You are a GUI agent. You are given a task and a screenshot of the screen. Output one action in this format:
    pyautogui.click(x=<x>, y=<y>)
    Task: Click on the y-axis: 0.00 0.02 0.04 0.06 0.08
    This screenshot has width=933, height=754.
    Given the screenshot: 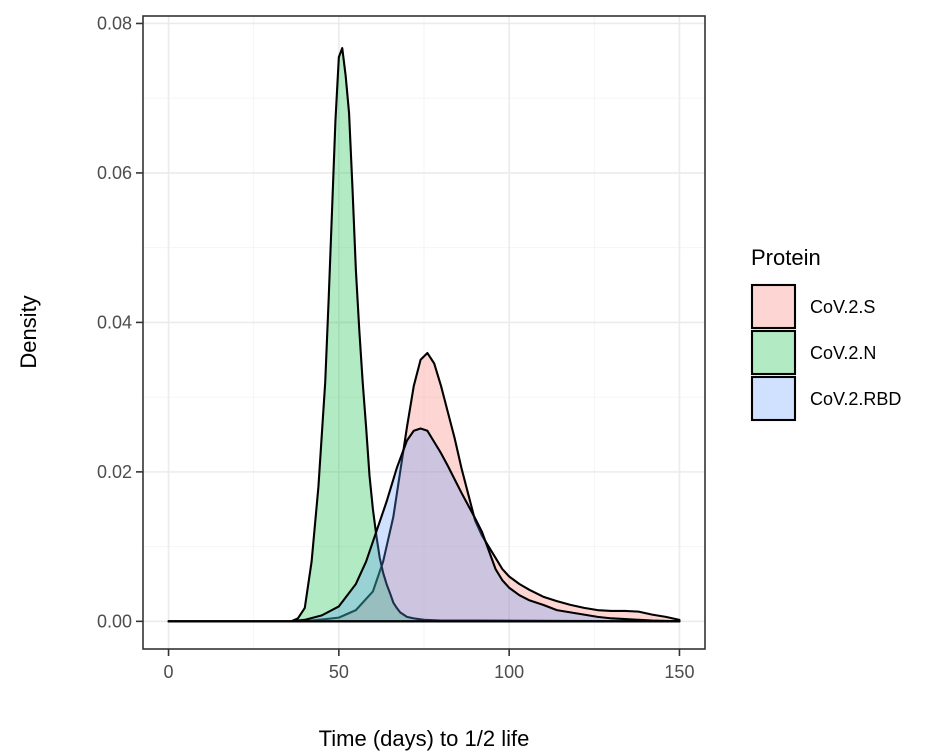 What is the action you would take?
    pyautogui.click(x=120, y=322)
    